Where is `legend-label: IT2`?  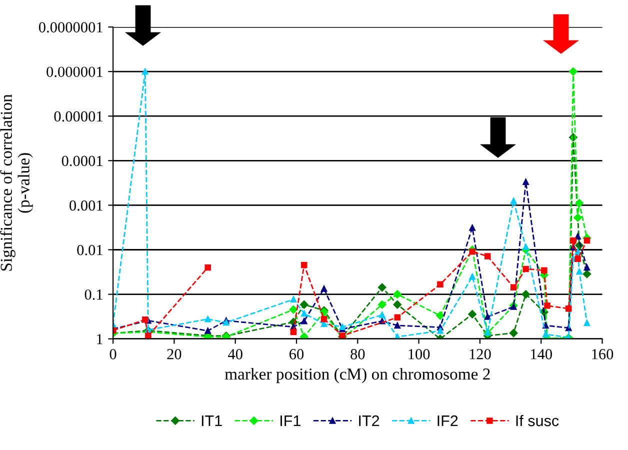
legend-label: IT2 is located at coordinates (369, 420).